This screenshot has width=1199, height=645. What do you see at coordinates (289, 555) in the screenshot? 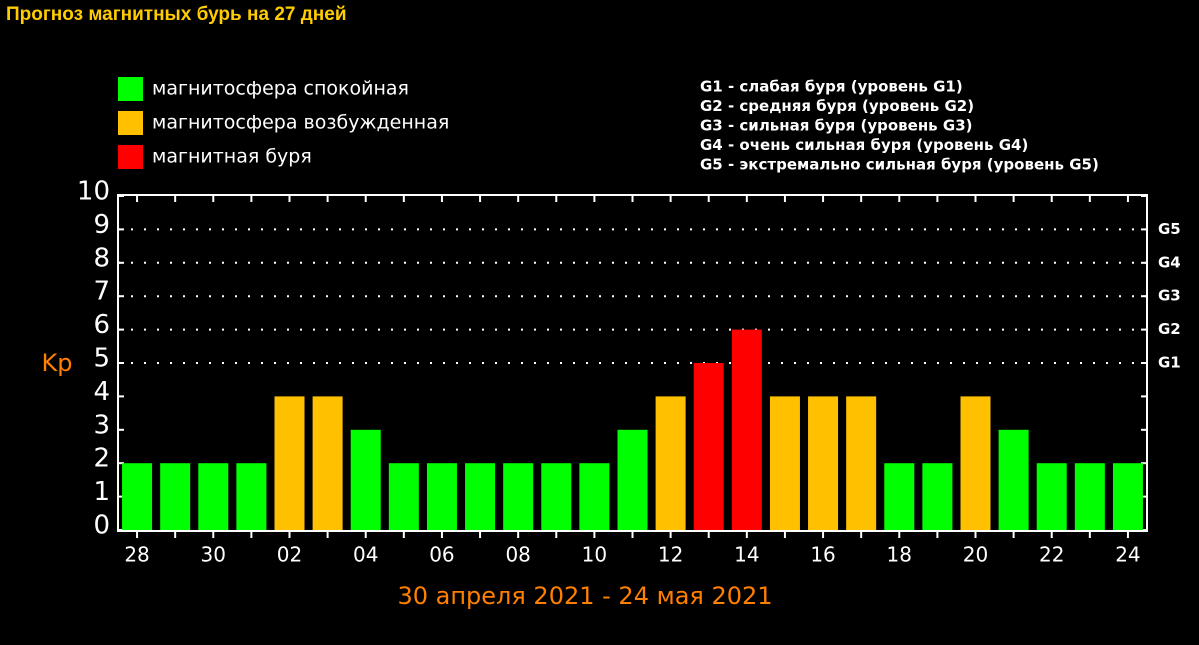
I see `x-tick-label: 02` at bounding box center [289, 555].